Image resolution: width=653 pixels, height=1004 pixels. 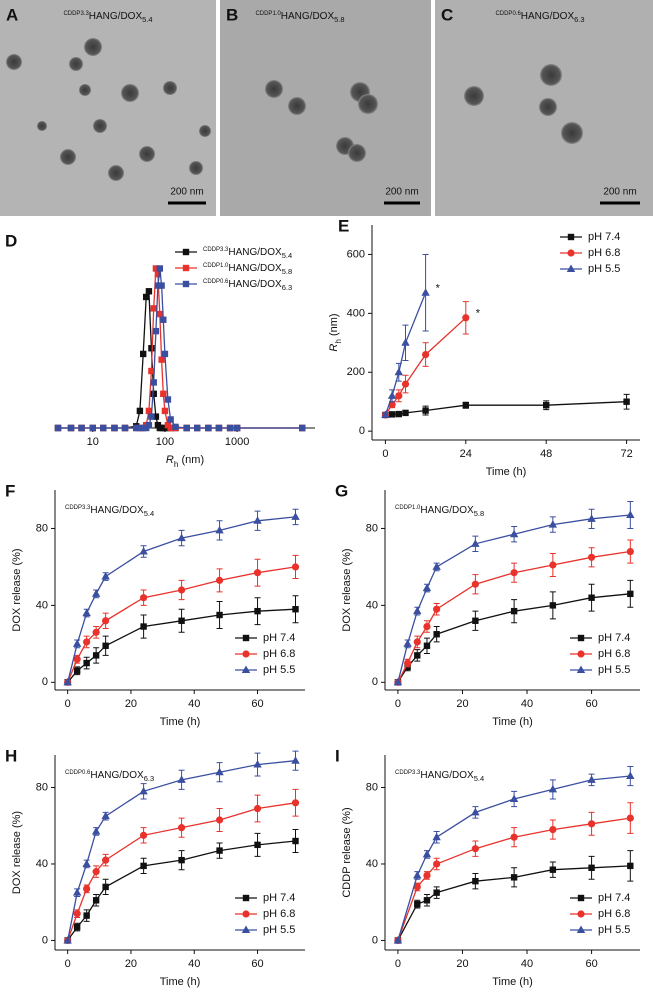 What do you see at coordinates (385, 454) in the screenshot?
I see `x-tick-label: 0` at bounding box center [385, 454].